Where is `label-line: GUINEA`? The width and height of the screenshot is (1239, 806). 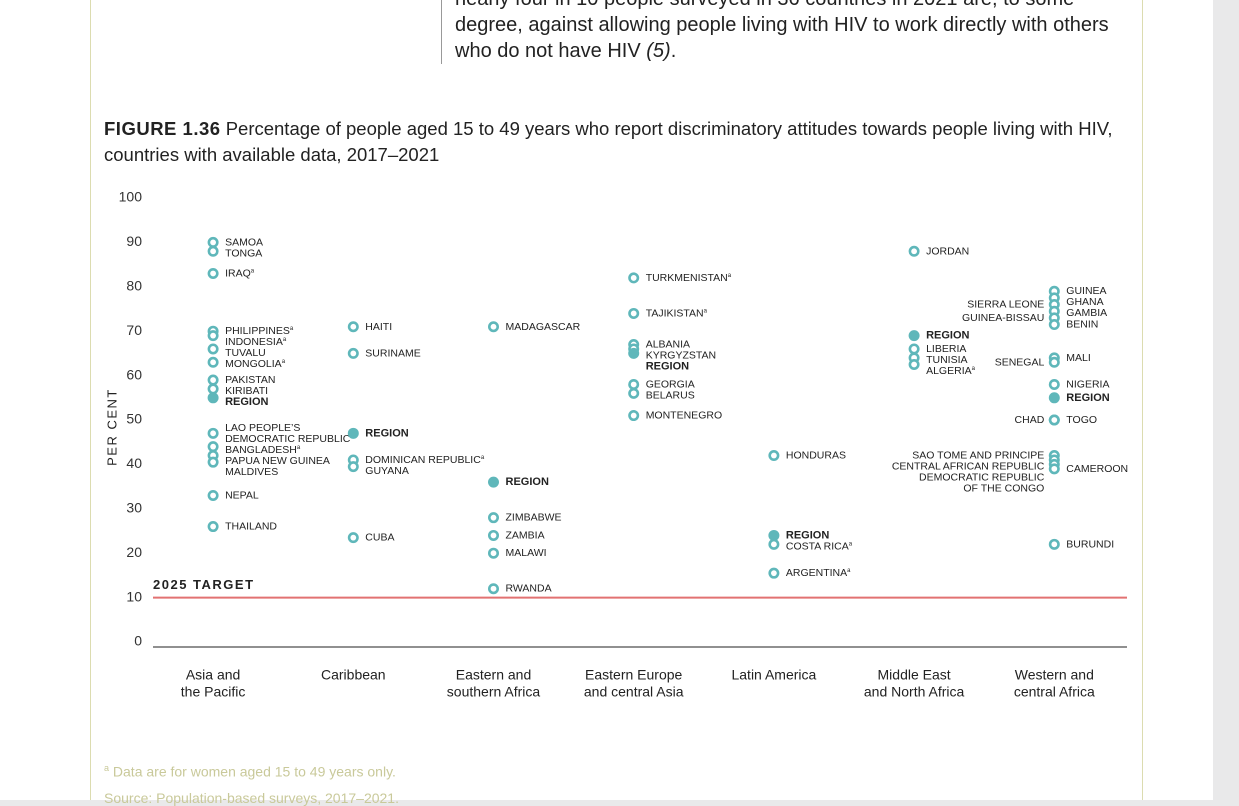
label-line: GUINEA is located at coordinates (1086, 291).